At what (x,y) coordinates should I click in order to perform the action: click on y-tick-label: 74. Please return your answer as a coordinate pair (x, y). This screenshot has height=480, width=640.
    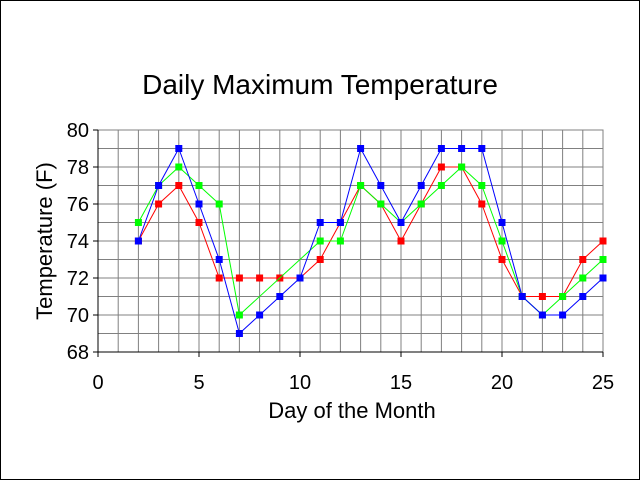
    Looking at the image, I should click on (78, 242).